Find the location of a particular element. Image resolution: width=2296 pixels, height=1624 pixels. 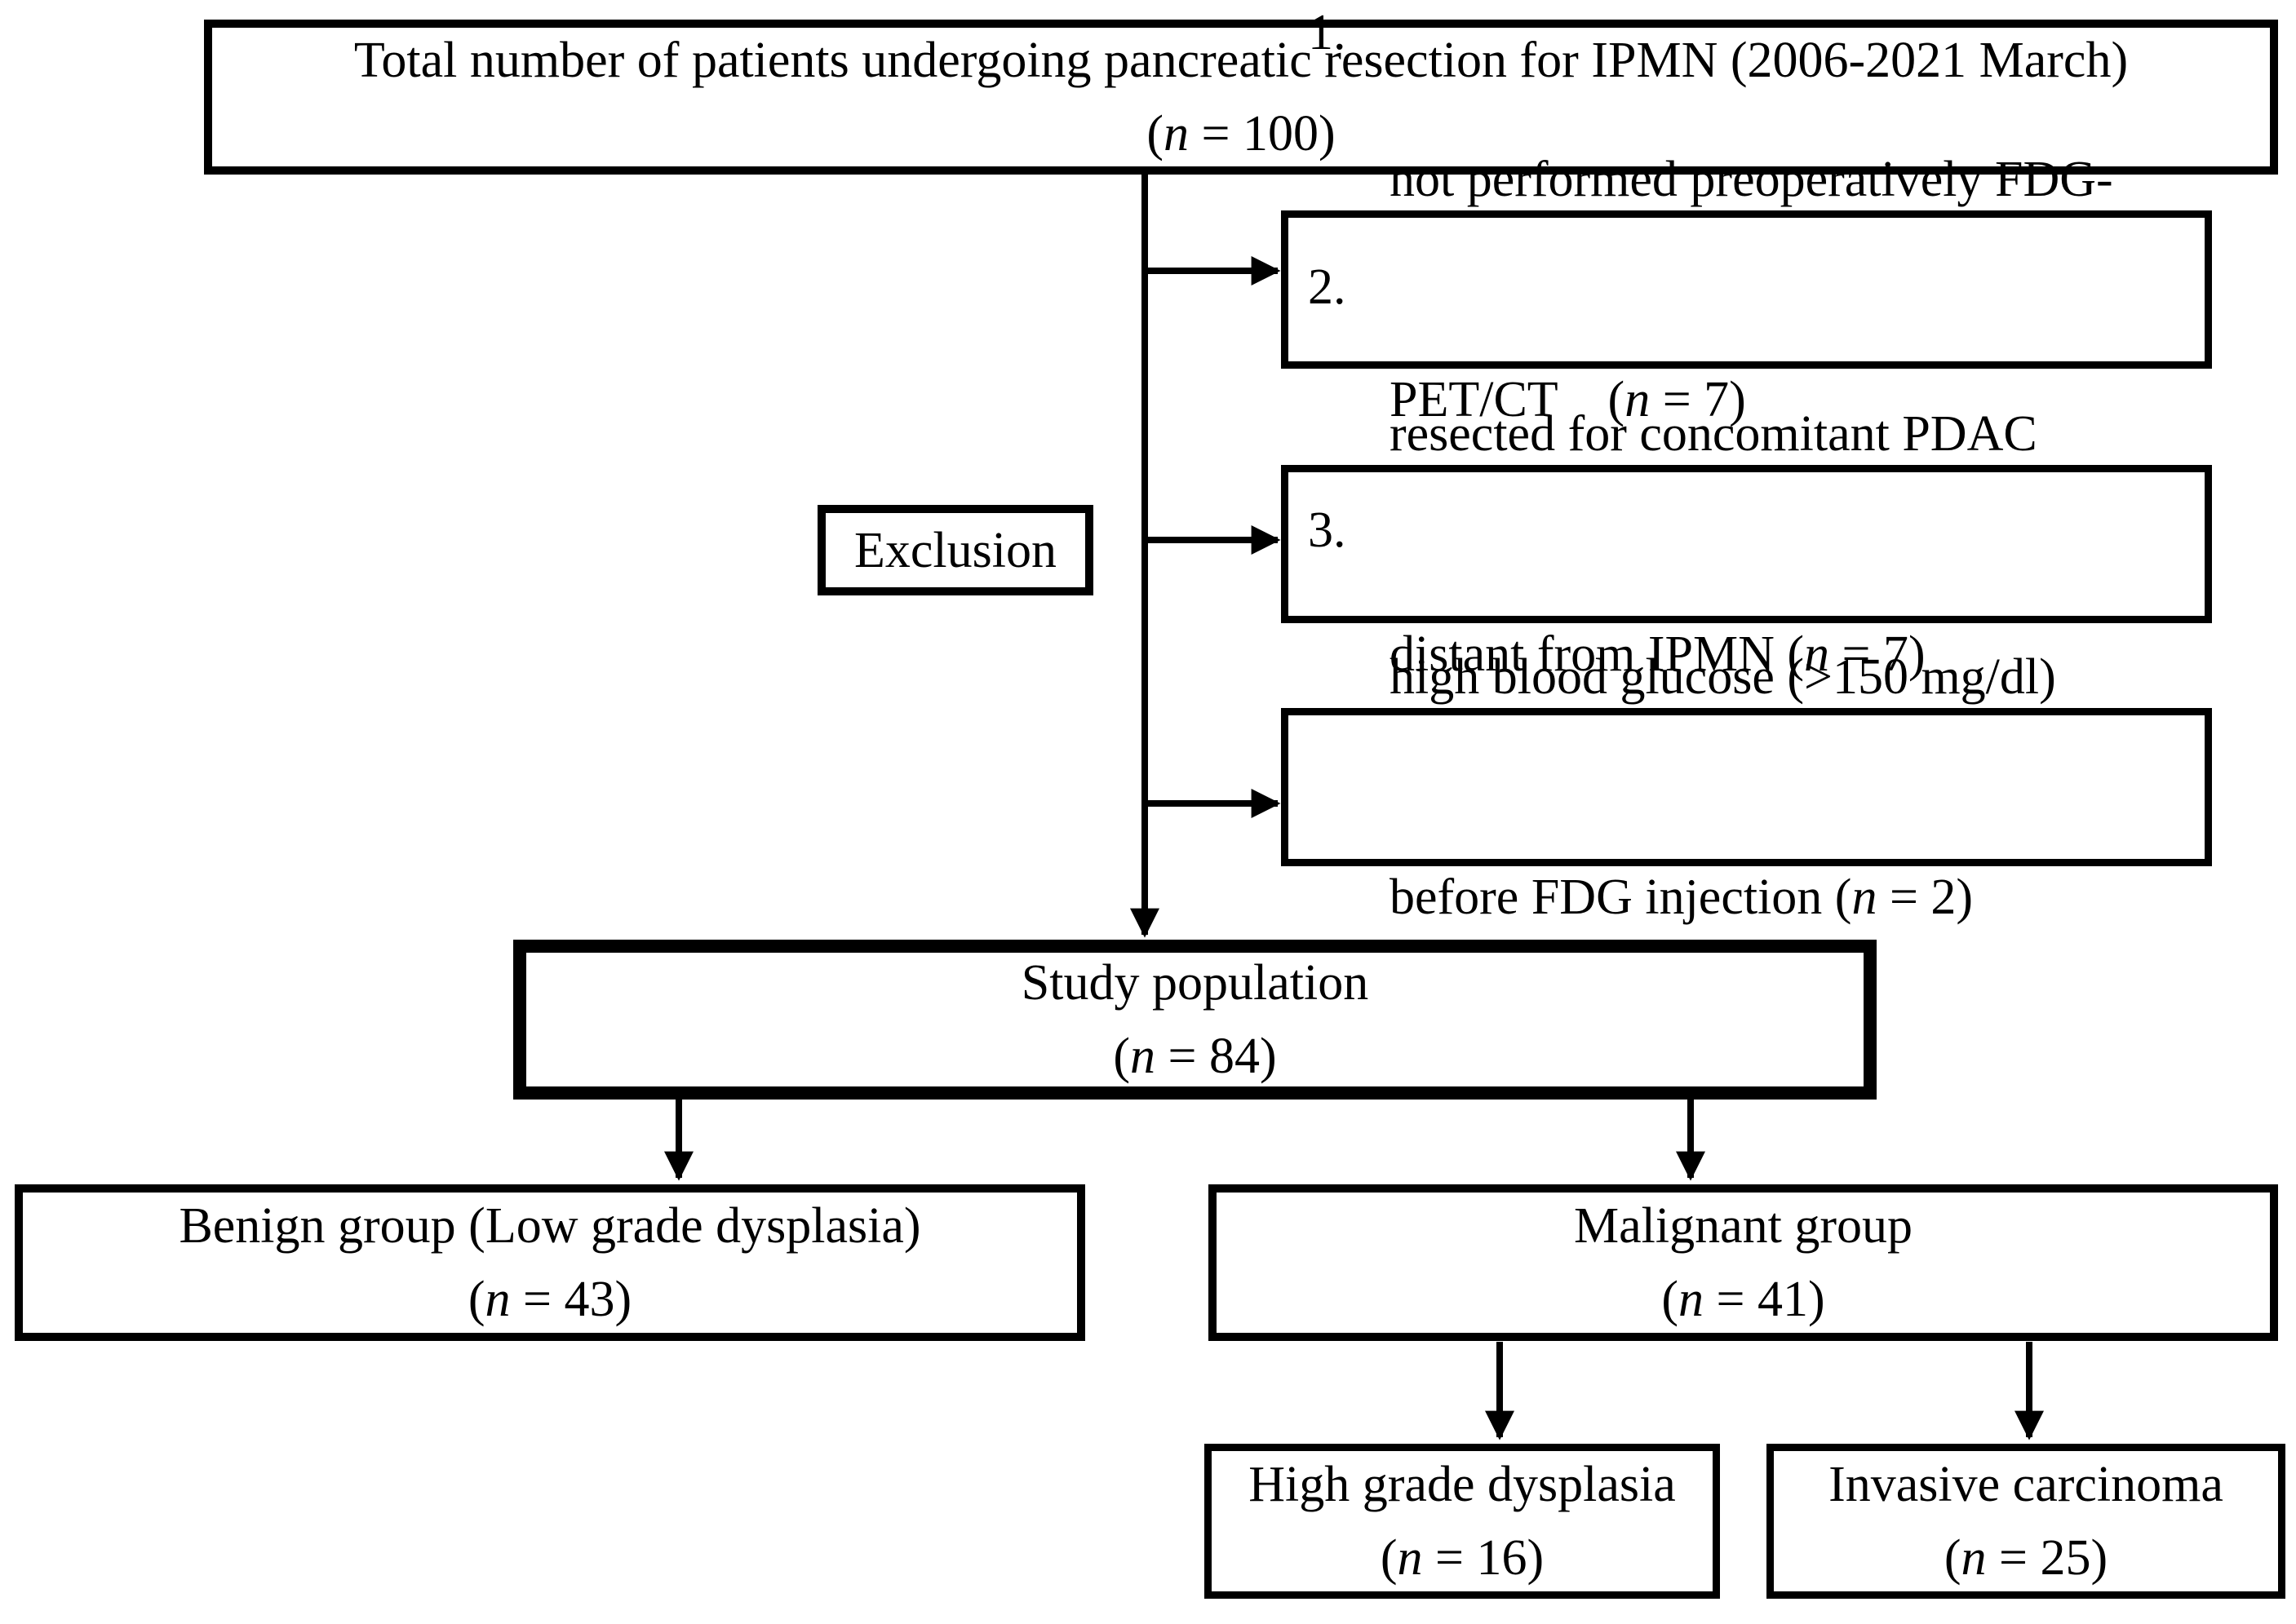

box-invasive-carcinoma: Invasive carcinoma (n = 25) is located at coordinates (2025, 1521).